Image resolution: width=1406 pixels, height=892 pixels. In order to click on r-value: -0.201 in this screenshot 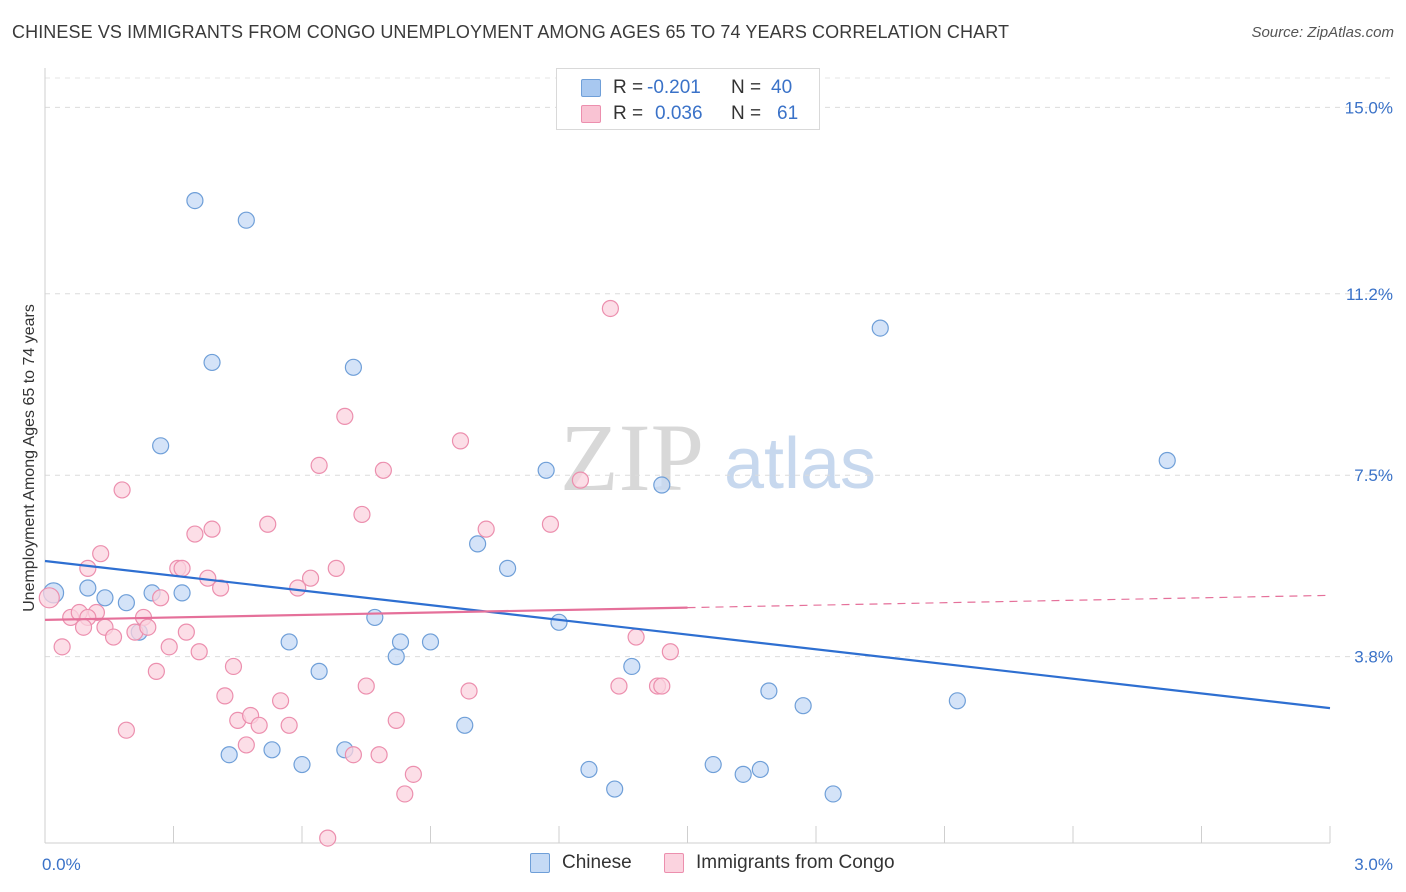, I will do `click(674, 87)`.